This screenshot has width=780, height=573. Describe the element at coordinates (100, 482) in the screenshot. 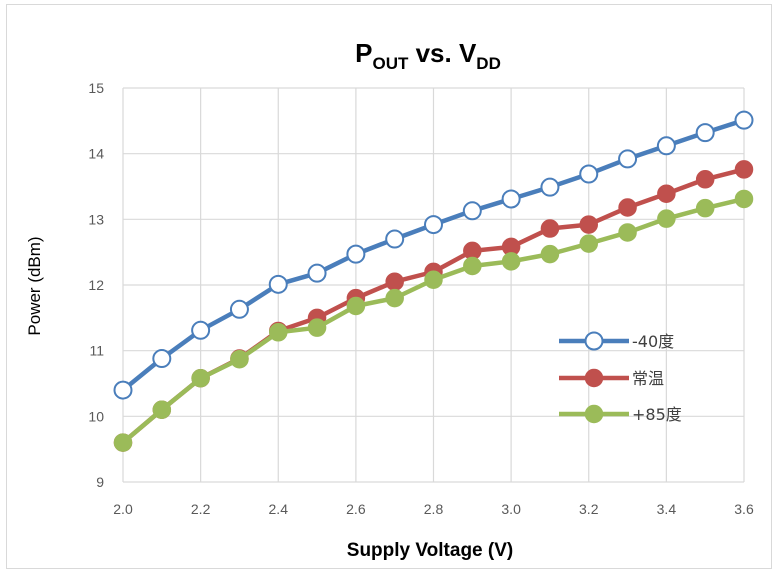

I see `y-tick-label: 9` at that location.